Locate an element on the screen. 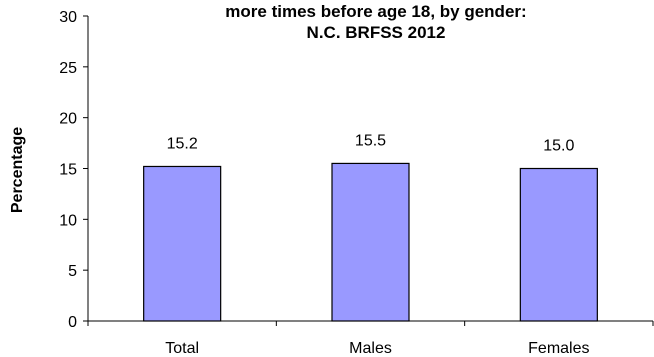  chart-title-line-1: more times before age 18, by gender: is located at coordinates (375, 11).